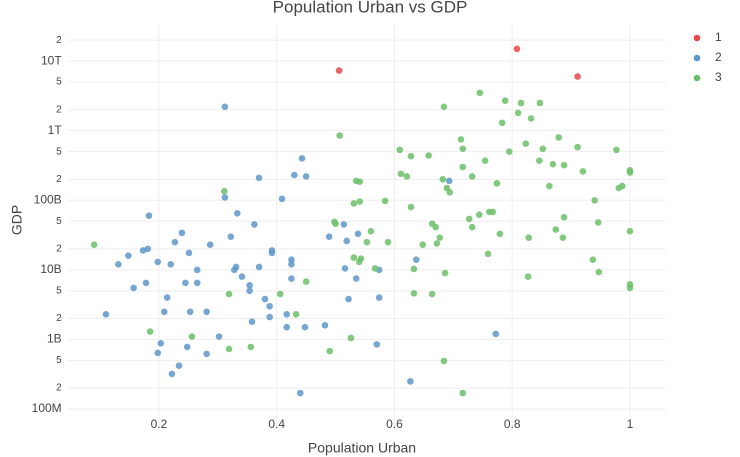 The image size is (740, 457). I want to click on x-tick-label: 0.4, so click(276, 424).